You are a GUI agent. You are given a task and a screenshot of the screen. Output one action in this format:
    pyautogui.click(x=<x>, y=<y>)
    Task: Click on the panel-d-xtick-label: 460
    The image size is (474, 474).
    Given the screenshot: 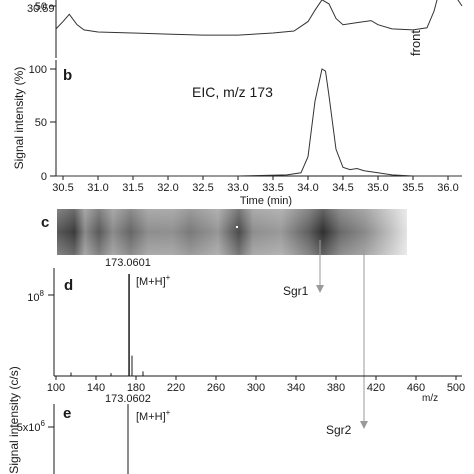 What is the action you would take?
    pyautogui.click(x=416, y=388)
    